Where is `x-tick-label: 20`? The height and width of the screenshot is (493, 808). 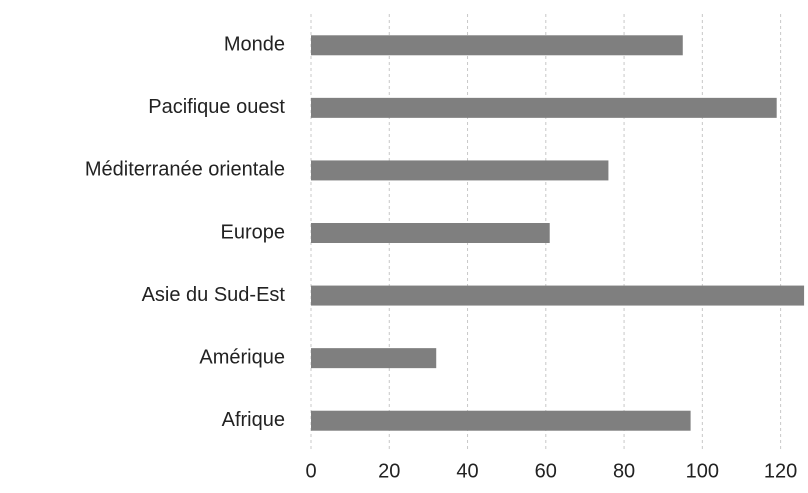 x-tick-label: 20 is located at coordinates (389, 471).